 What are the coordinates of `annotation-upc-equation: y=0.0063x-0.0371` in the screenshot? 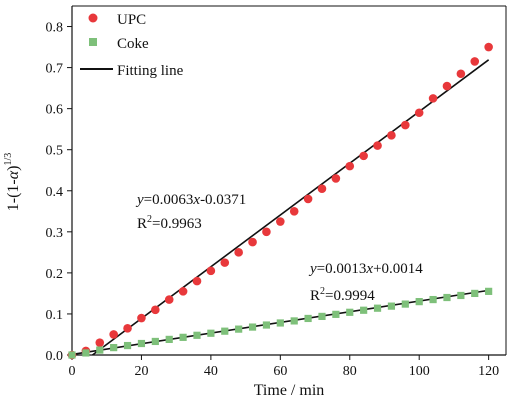 It's located at (190, 200).